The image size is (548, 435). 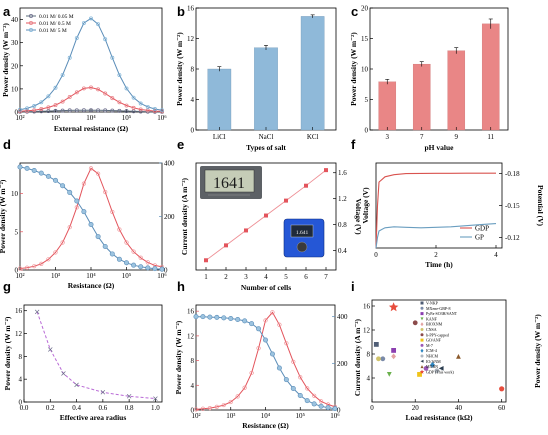 What do you see at coordinates (91, 285) in the screenshot?
I see `x-axis-label: Resistance (Ω)` at bounding box center [91, 285].